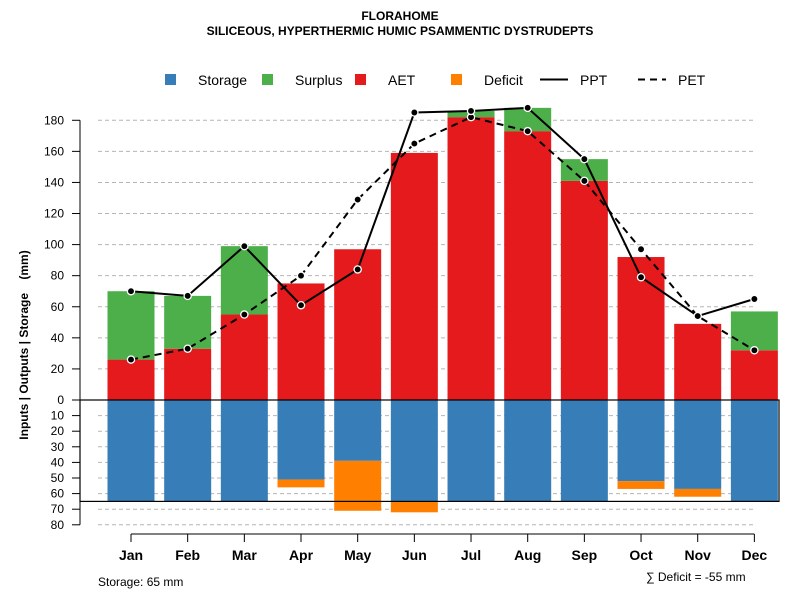 The height and width of the screenshot is (600, 800). What do you see at coordinates (755, 555) in the screenshot?
I see `x-tick-label-dec: Dec` at bounding box center [755, 555].